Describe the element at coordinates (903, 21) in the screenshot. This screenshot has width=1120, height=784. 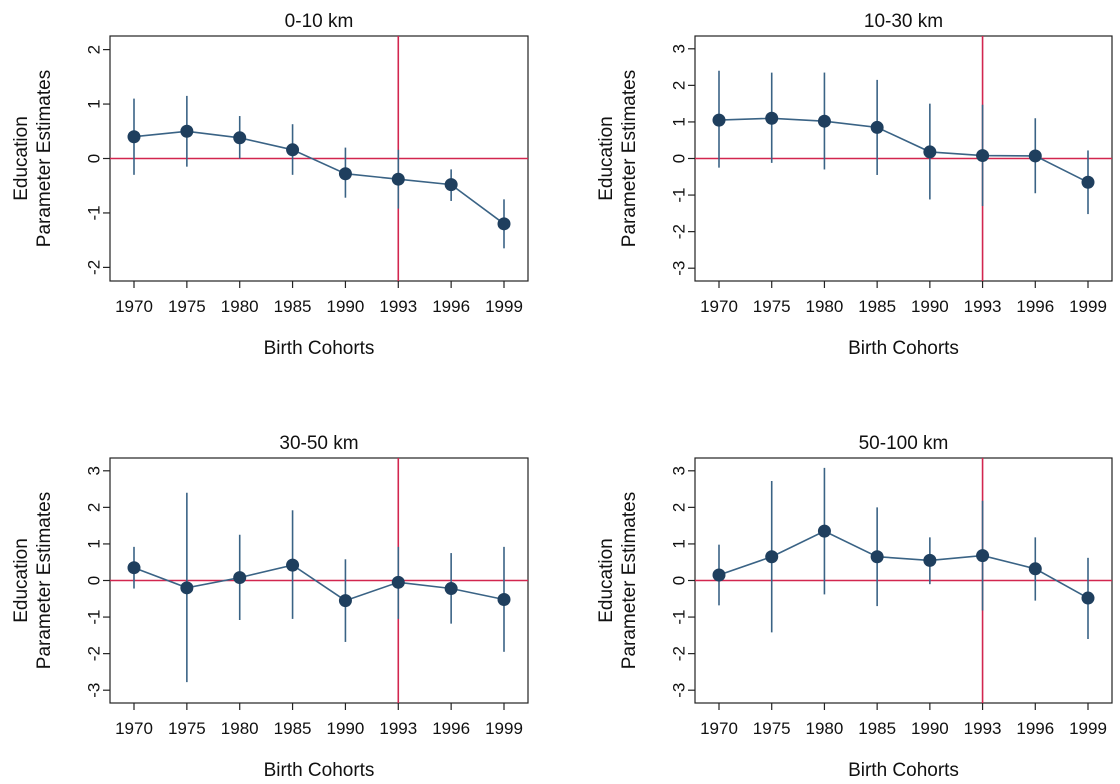
I see `chart-title: 10-30 km` at that location.